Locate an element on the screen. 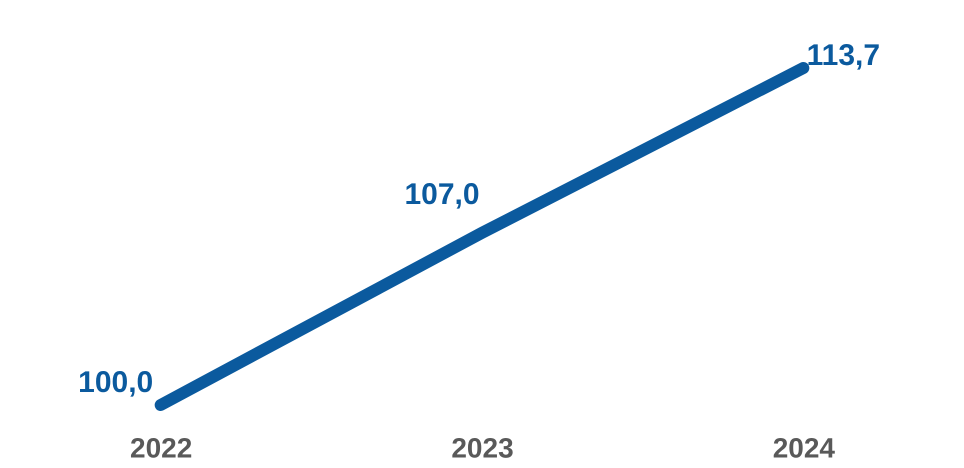 This screenshot has width=964, height=468. data-label: 113,7 is located at coordinates (843, 55).